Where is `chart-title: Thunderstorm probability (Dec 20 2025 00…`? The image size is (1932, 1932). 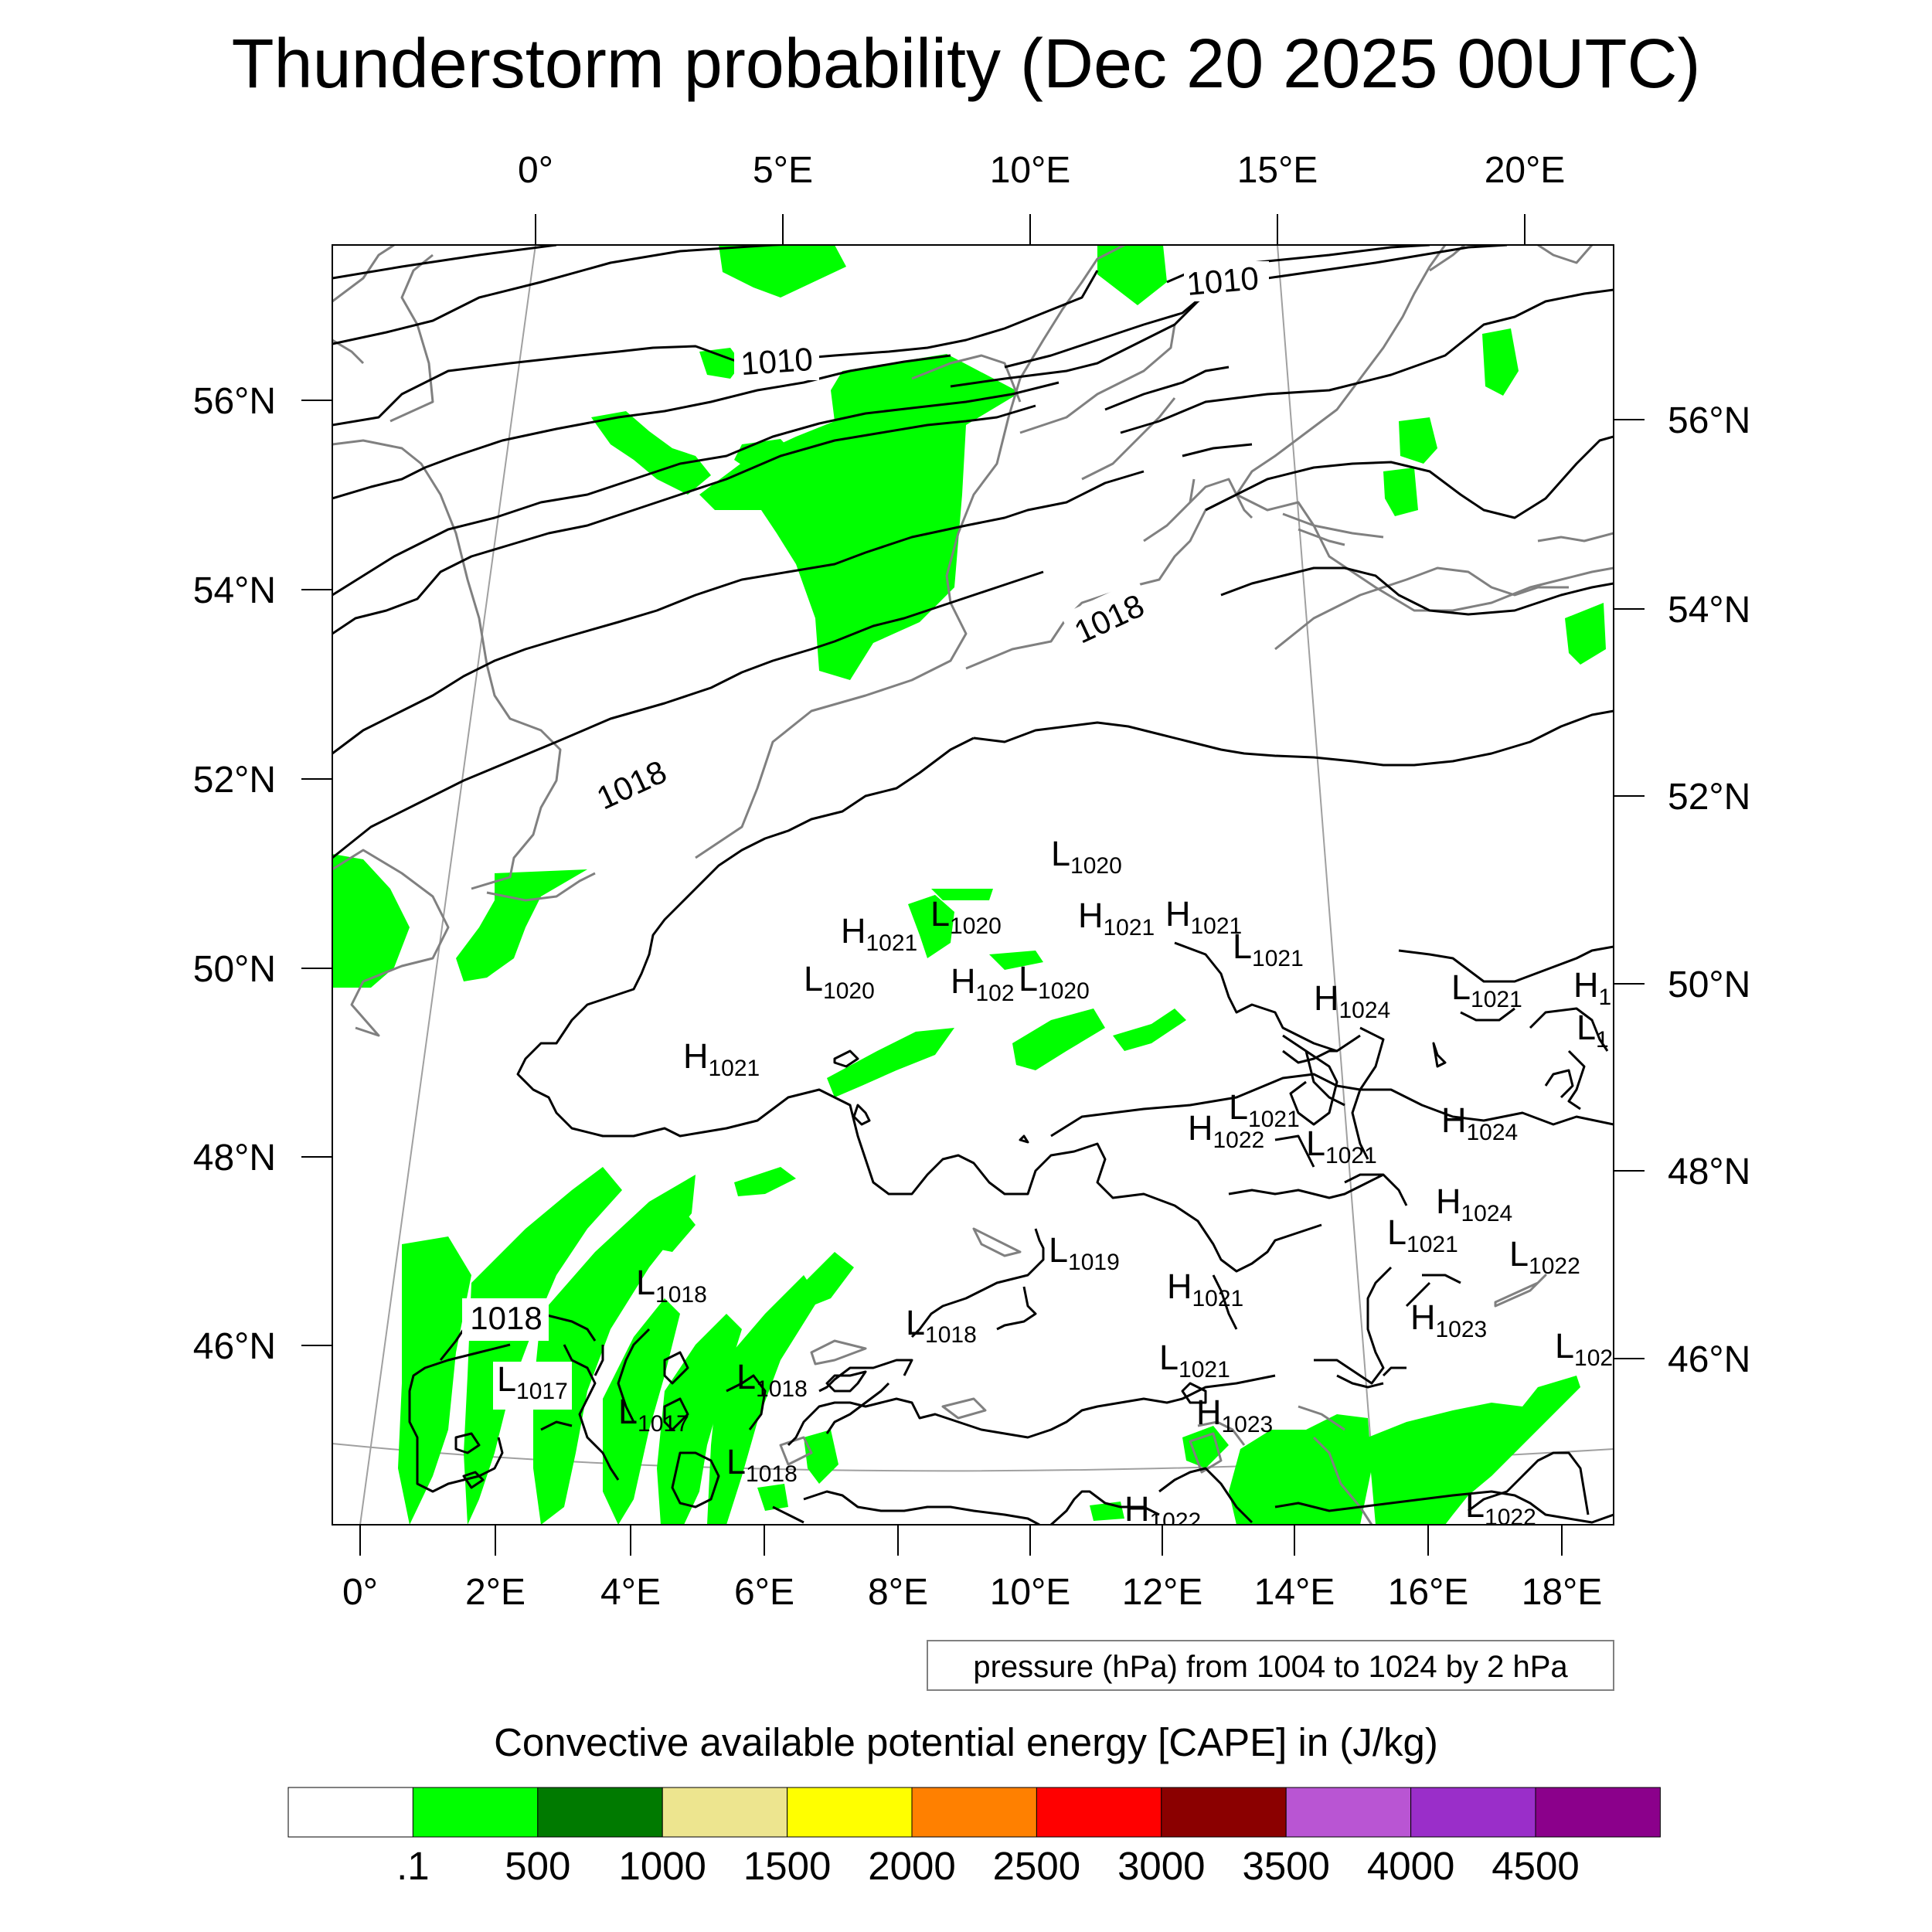
chart-title: Thunderstorm probability (Dec 20 2025 00… is located at coordinates (967, 64).